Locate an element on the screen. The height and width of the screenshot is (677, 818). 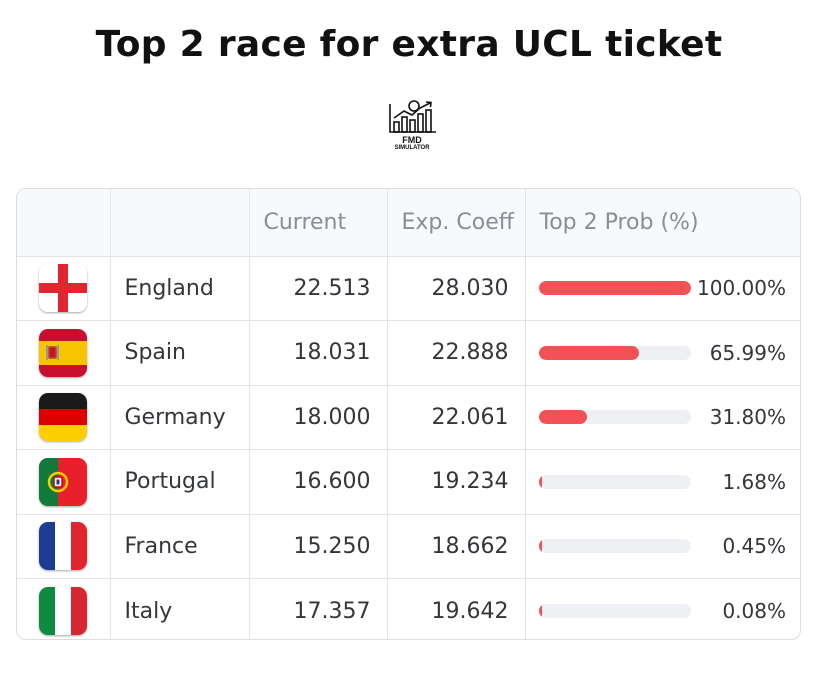
logo-text-simulator: SIMULATOR is located at coordinates (412, 148).